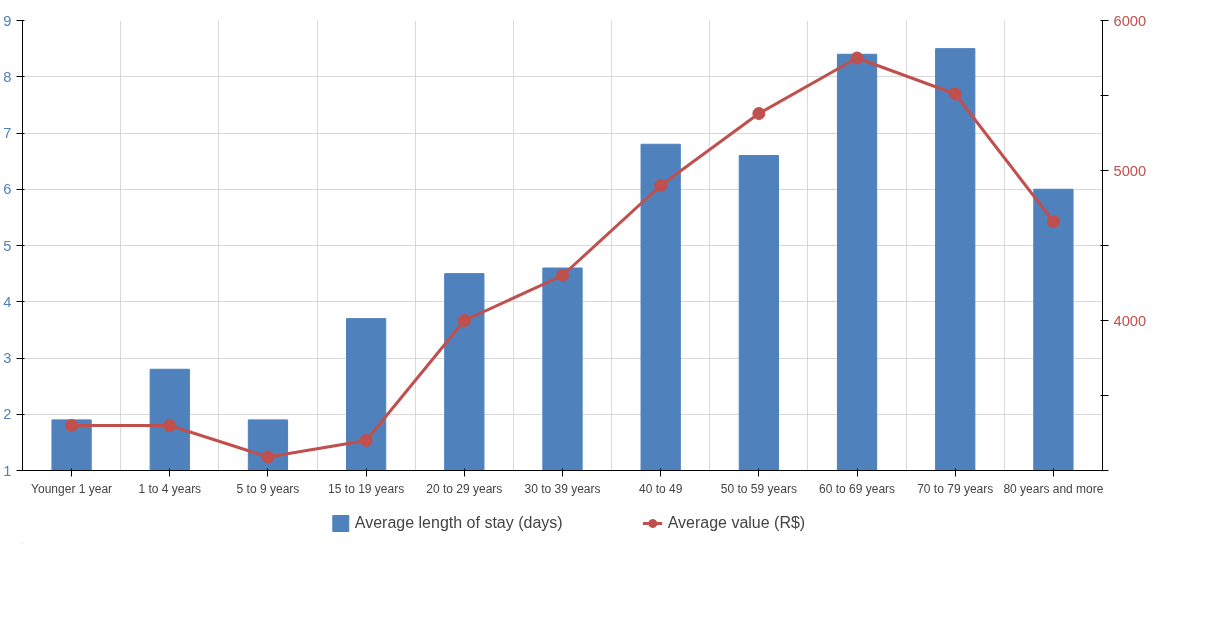 This screenshot has height=622, width=1218. What do you see at coordinates (366, 488) in the screenshot?
I see `x-tick-label: 15 to 19 years` at bounding box center [366, 488].